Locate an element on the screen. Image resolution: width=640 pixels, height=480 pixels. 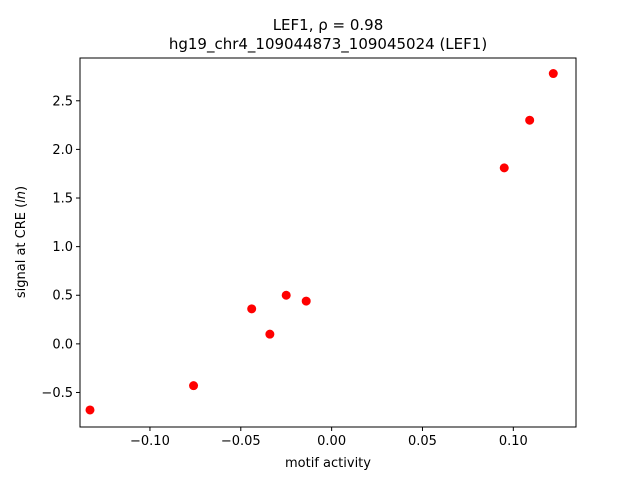
y-tick-label: 1.5 is located at coordinates (62, 199).